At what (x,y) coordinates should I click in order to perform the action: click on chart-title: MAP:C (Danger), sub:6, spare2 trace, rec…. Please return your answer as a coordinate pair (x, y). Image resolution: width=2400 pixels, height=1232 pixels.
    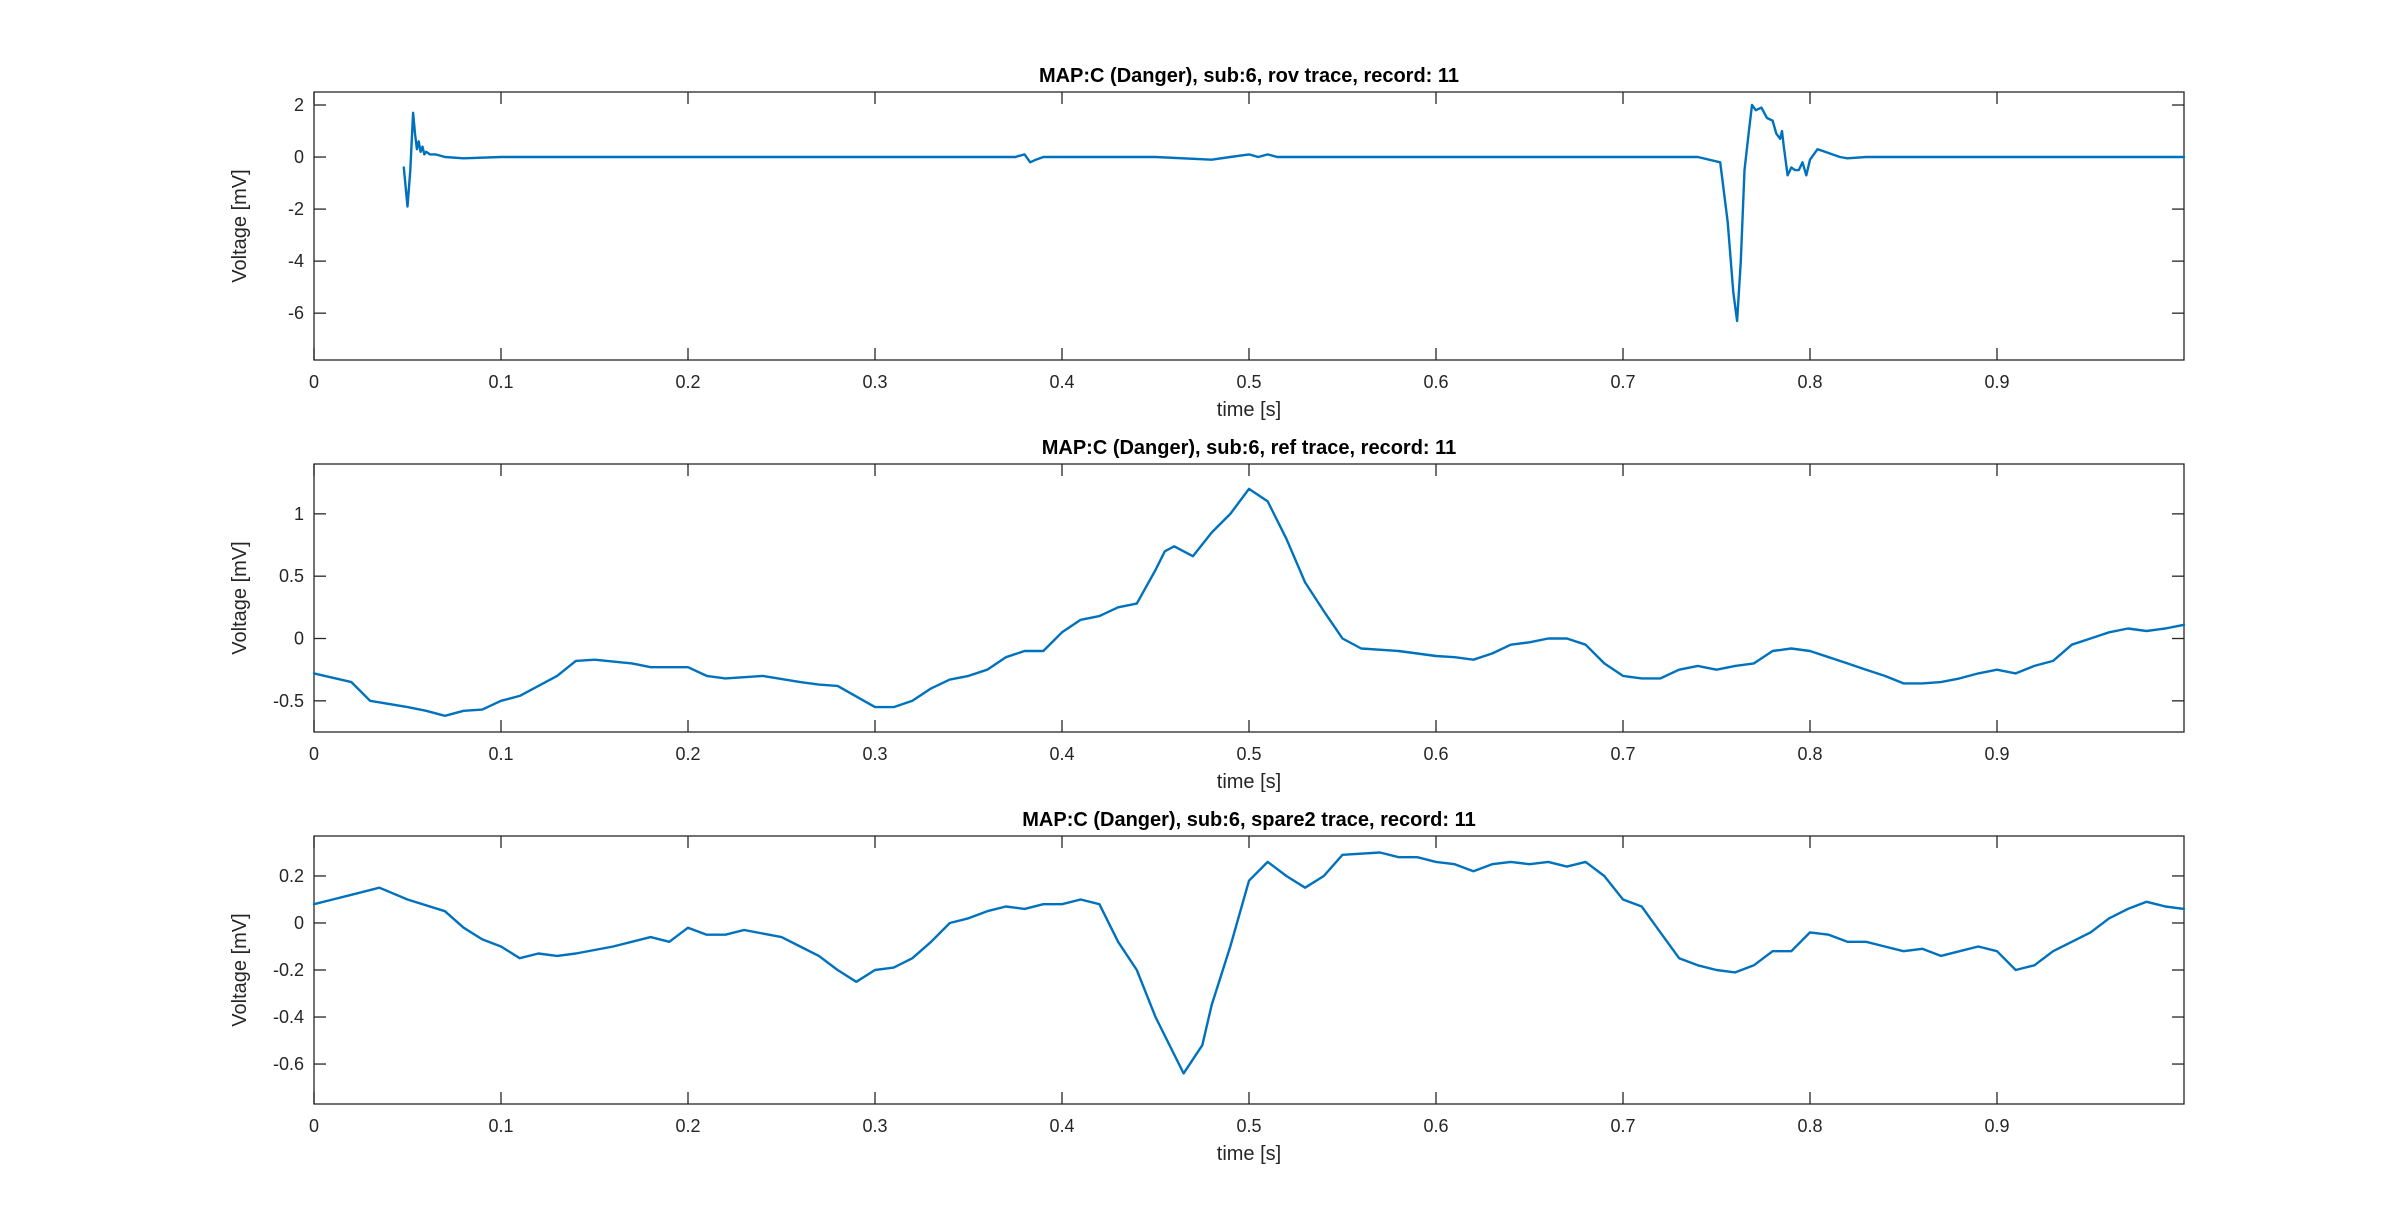
    Looking at the image, I should click on (1248, 820).